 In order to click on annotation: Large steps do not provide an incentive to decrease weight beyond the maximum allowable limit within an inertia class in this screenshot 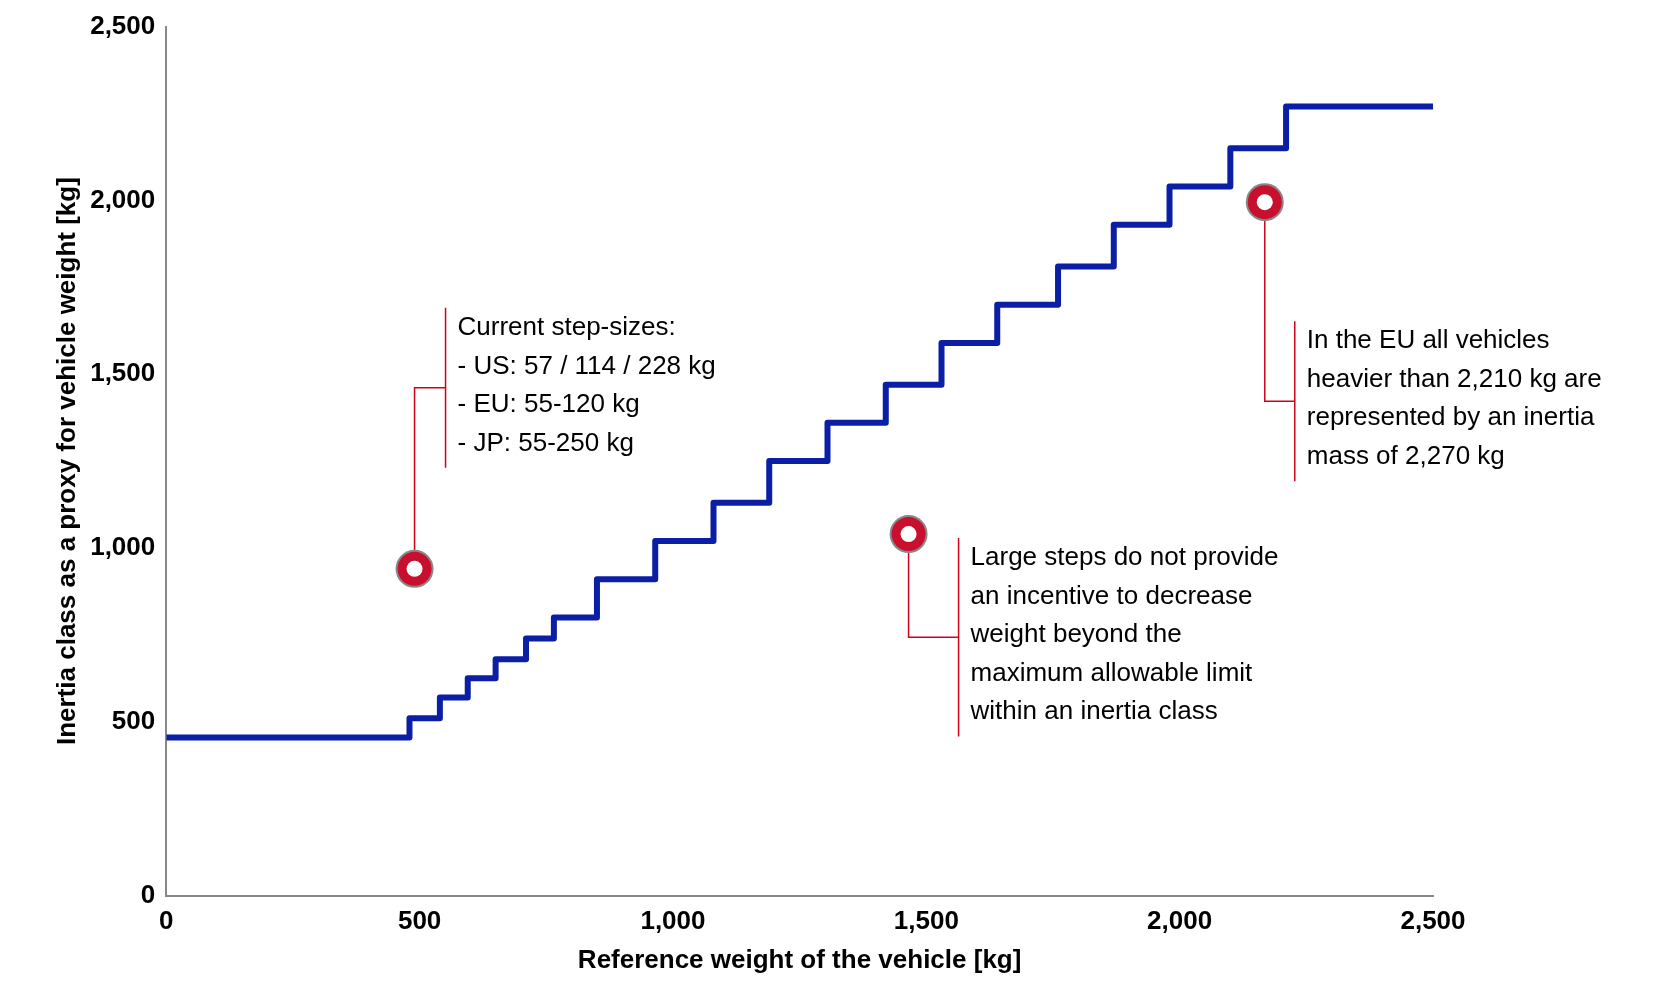, I will do `click(1124, 633)`.